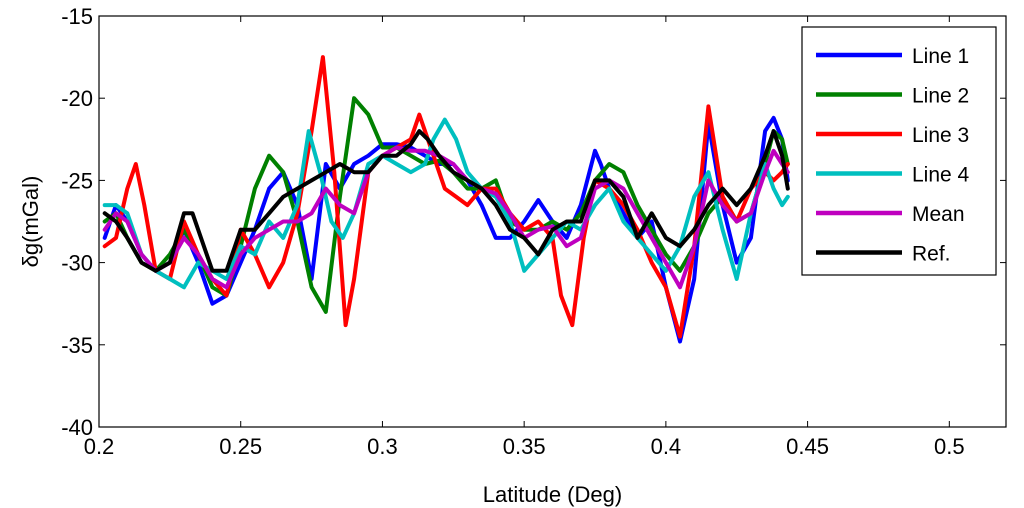 The image size is (1024, 508). Describe the element at coordinates (940, 135) in the screenshot. I see `legend-label: Line 3` at that location.